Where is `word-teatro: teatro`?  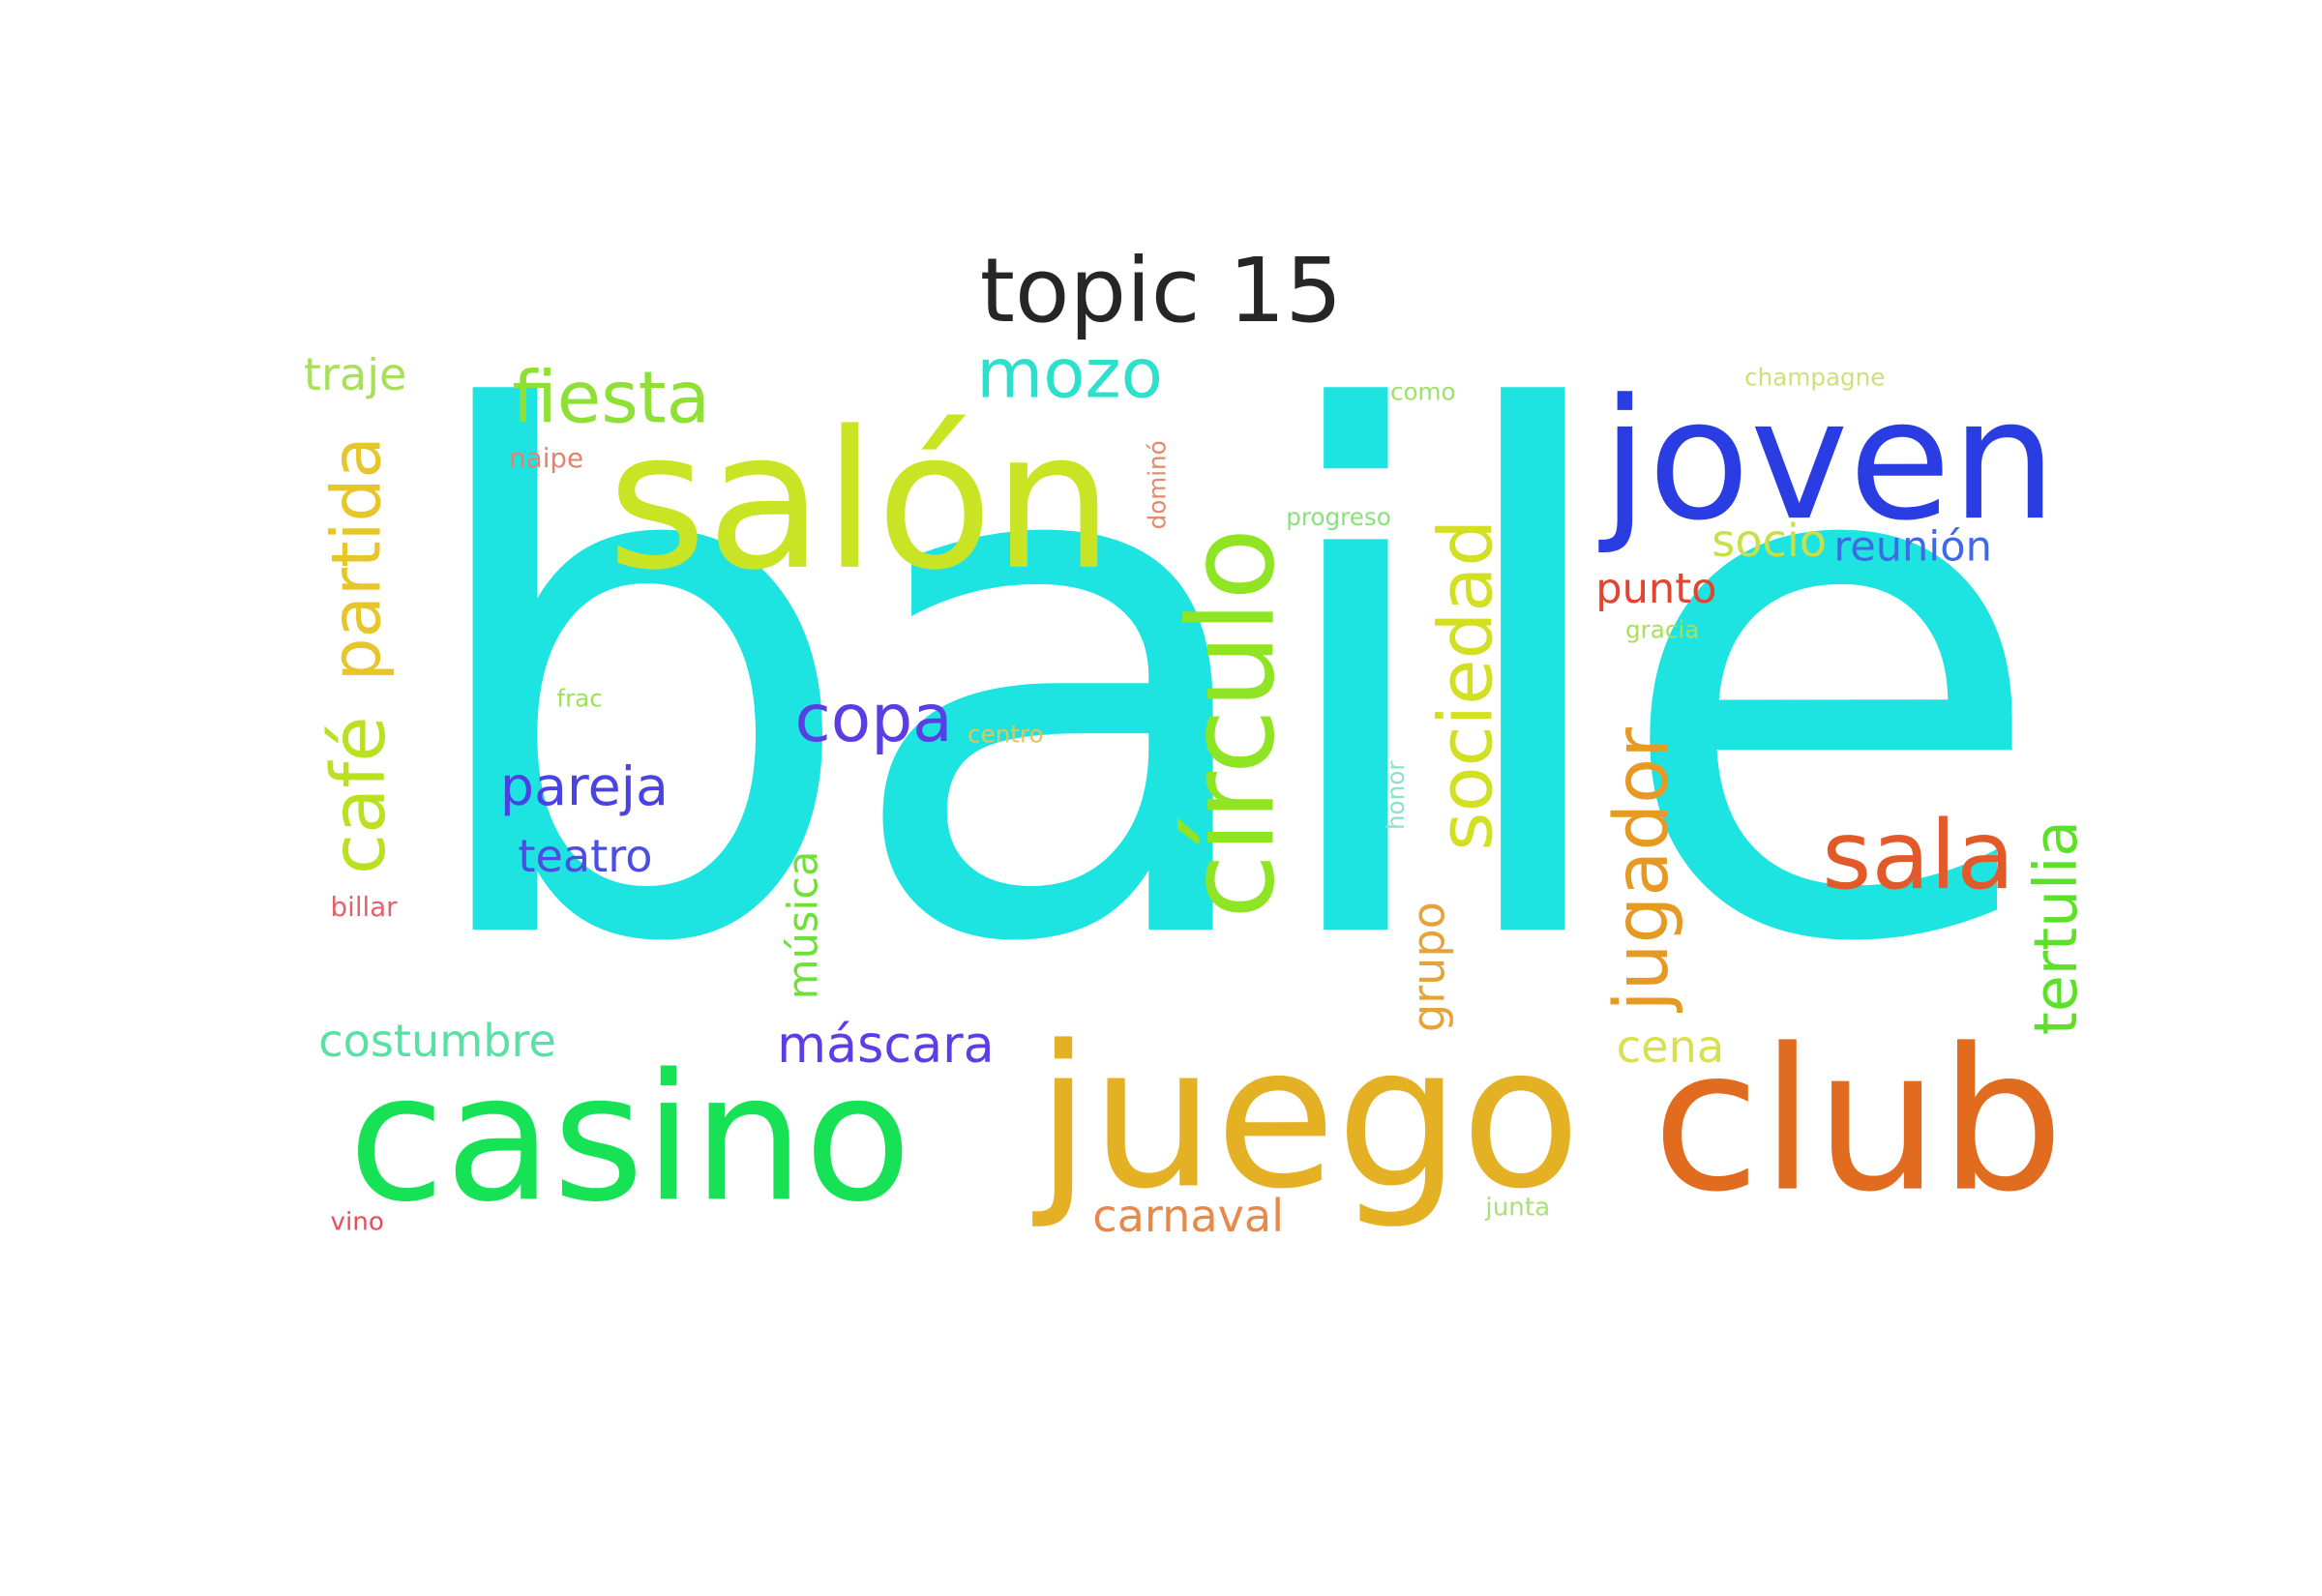 word-teatro: teatro is located at coordinates (585, 857).